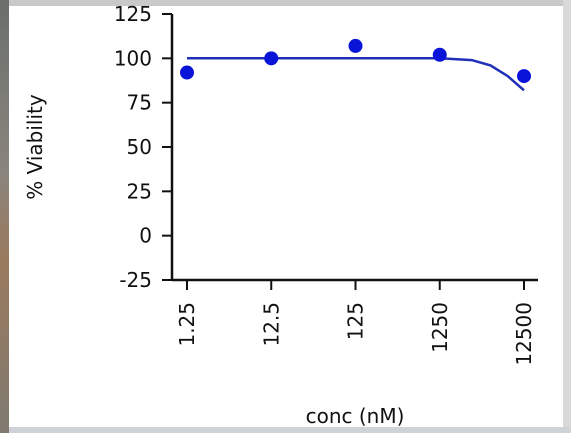 This screenshot has width=571, height=433. What do you see at coordinates (356, 74) in the screenshot?
I see `fit-curve` at bounding box center [356, 74].